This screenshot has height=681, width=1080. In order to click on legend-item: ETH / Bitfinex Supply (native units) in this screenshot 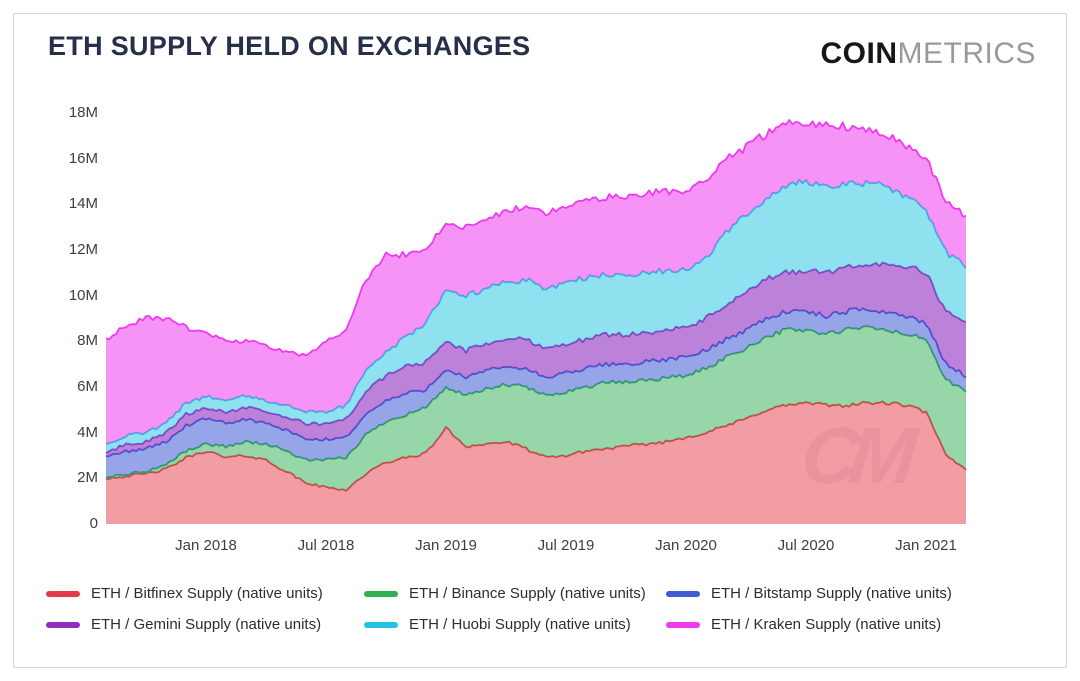, I will do `click(205, 593)`.